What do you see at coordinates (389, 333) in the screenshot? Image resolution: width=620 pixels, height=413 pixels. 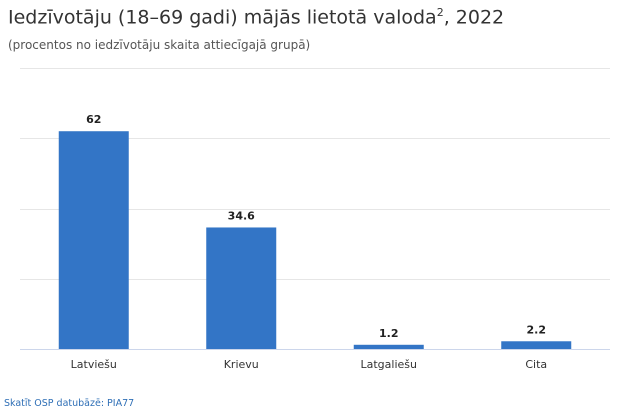 I see `data-label: 1.2` at bounding box center [389, 333].